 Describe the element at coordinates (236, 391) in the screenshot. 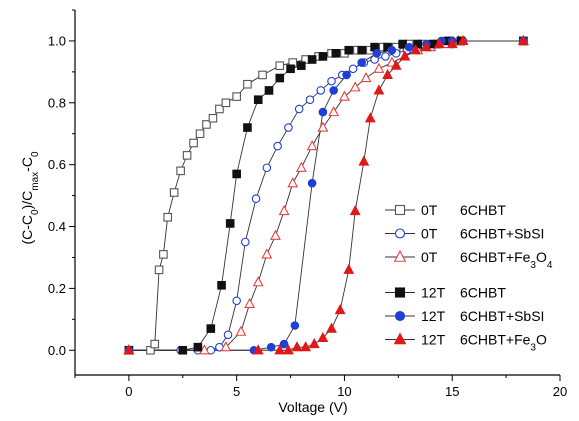

I see `x-tick-label: 5` at that location.